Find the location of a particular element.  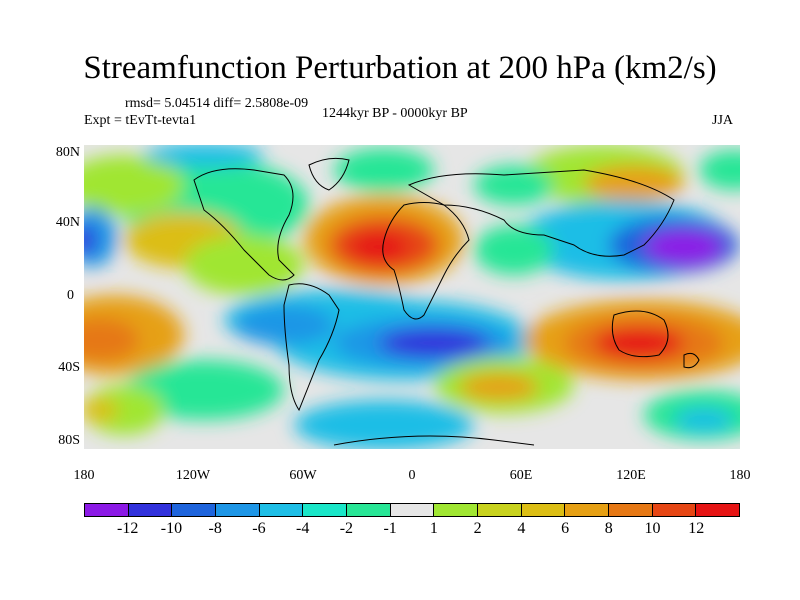

colorbar-label: -8 is located at coordinates (215, 528).